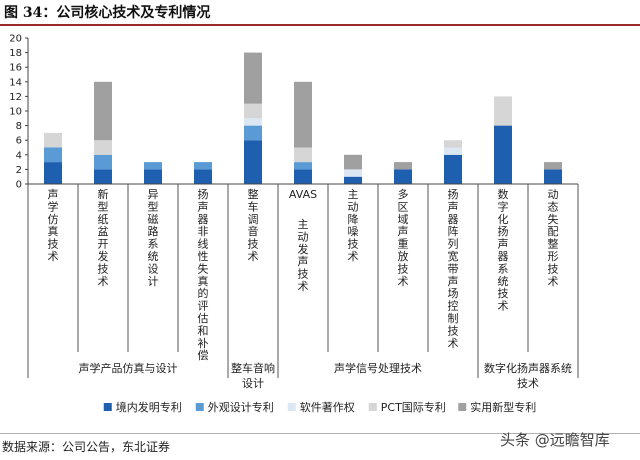  I want to click on category-label: 数字化扬声器系统技术, so click(503, 250).